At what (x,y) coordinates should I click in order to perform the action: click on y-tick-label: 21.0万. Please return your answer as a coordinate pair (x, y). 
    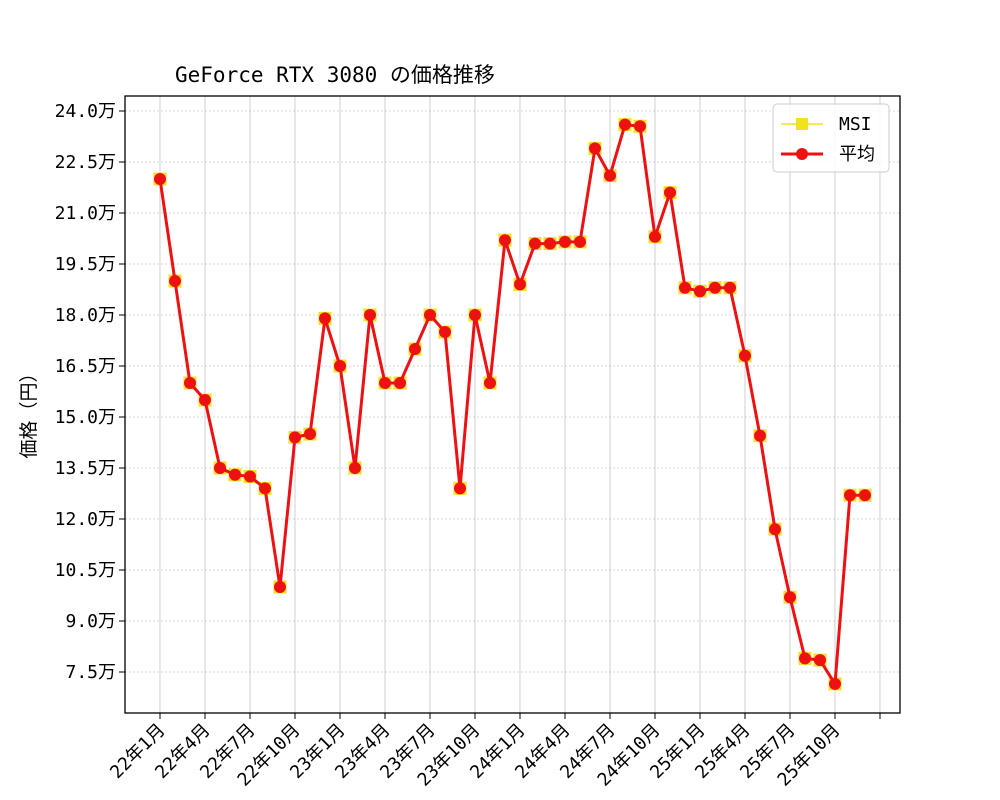
    Looking at the image, I should click on (85, 213).